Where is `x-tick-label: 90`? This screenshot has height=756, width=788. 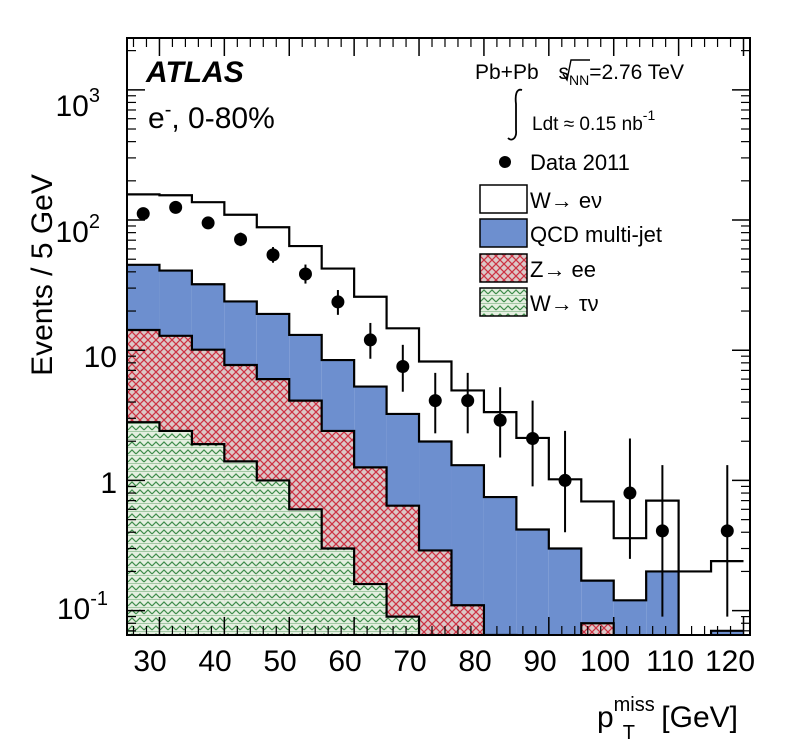
x-tick-label: 90 is located at coordinates (539, 661).